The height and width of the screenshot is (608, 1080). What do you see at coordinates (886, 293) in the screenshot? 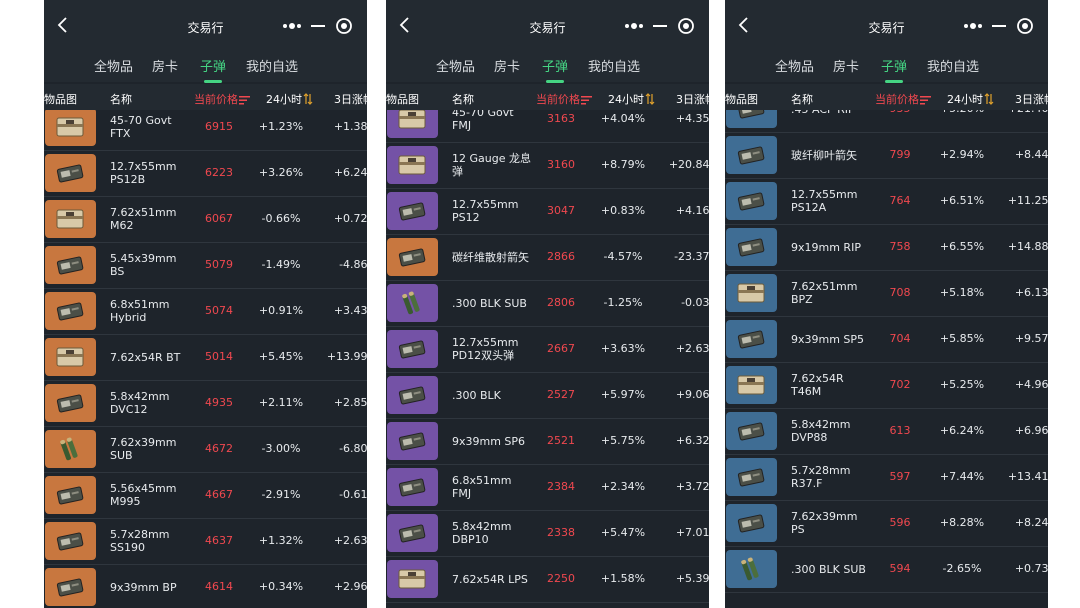
I see `table-row: 7.62x51mm BPZ 708 +5.18% +6.13%` at bounding box center [886, 293].